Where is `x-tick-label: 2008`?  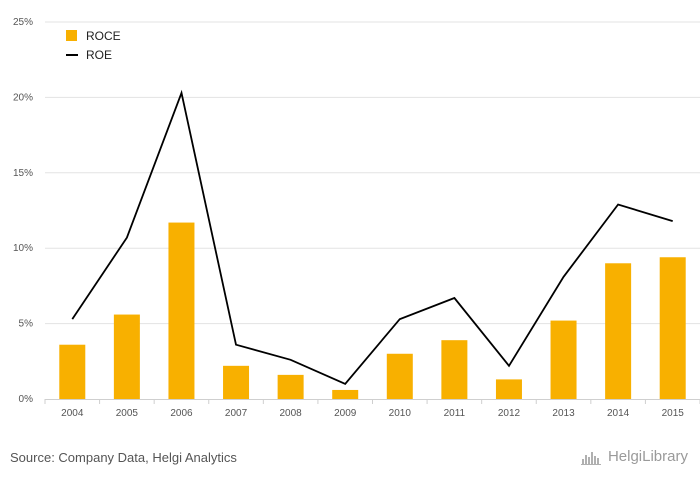
x-tick-label: 2008 is located at coordinates (291, 413).